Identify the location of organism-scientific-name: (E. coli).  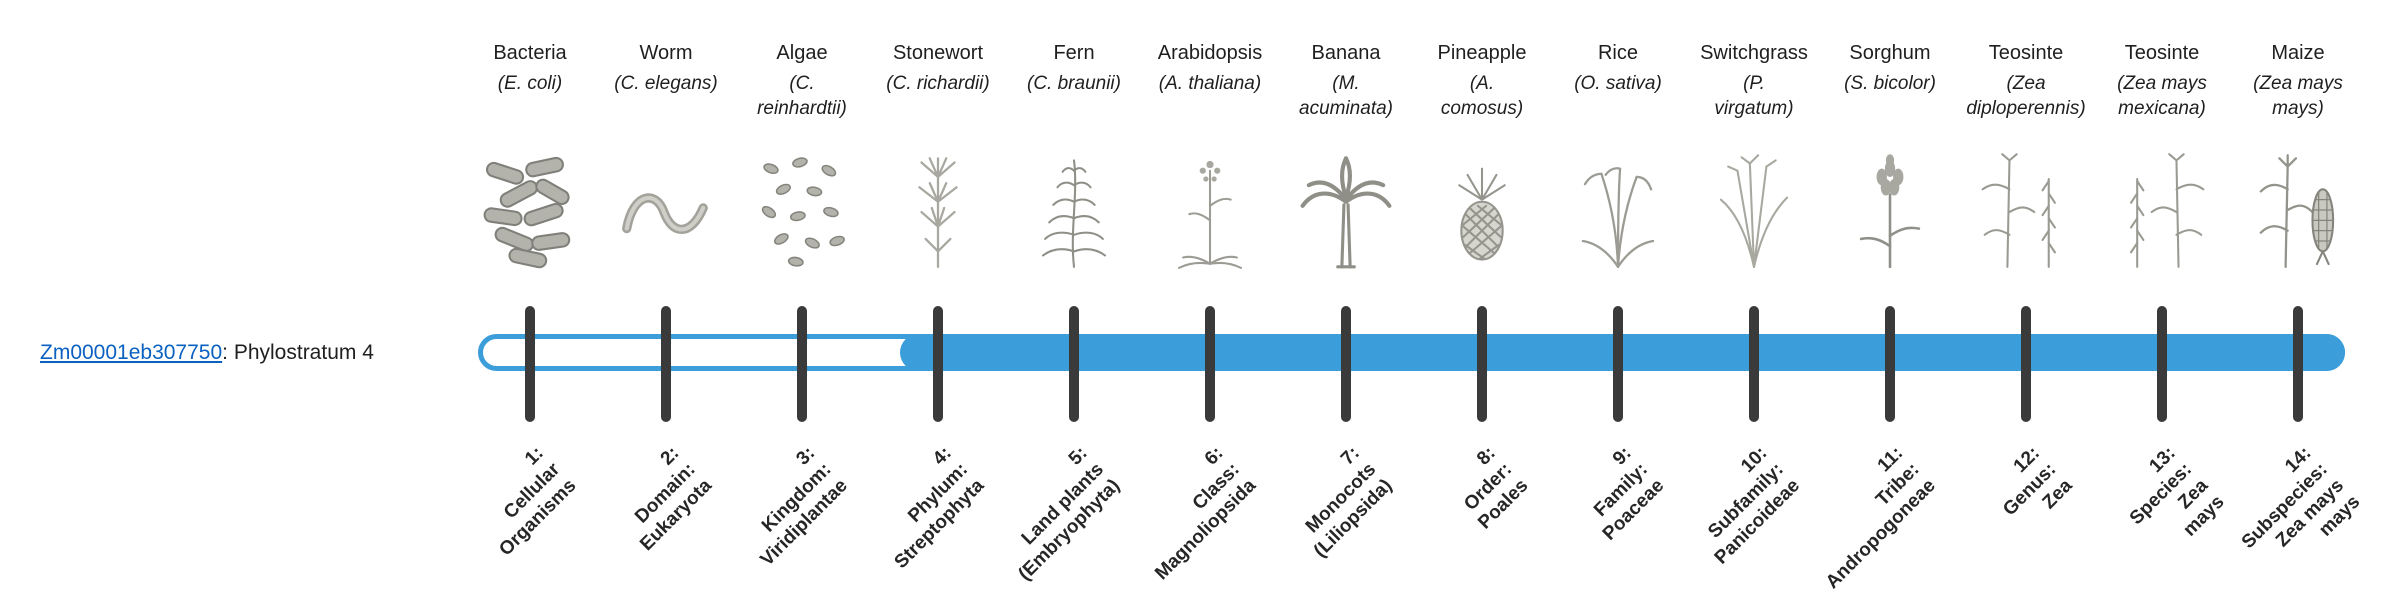
(530, 83).